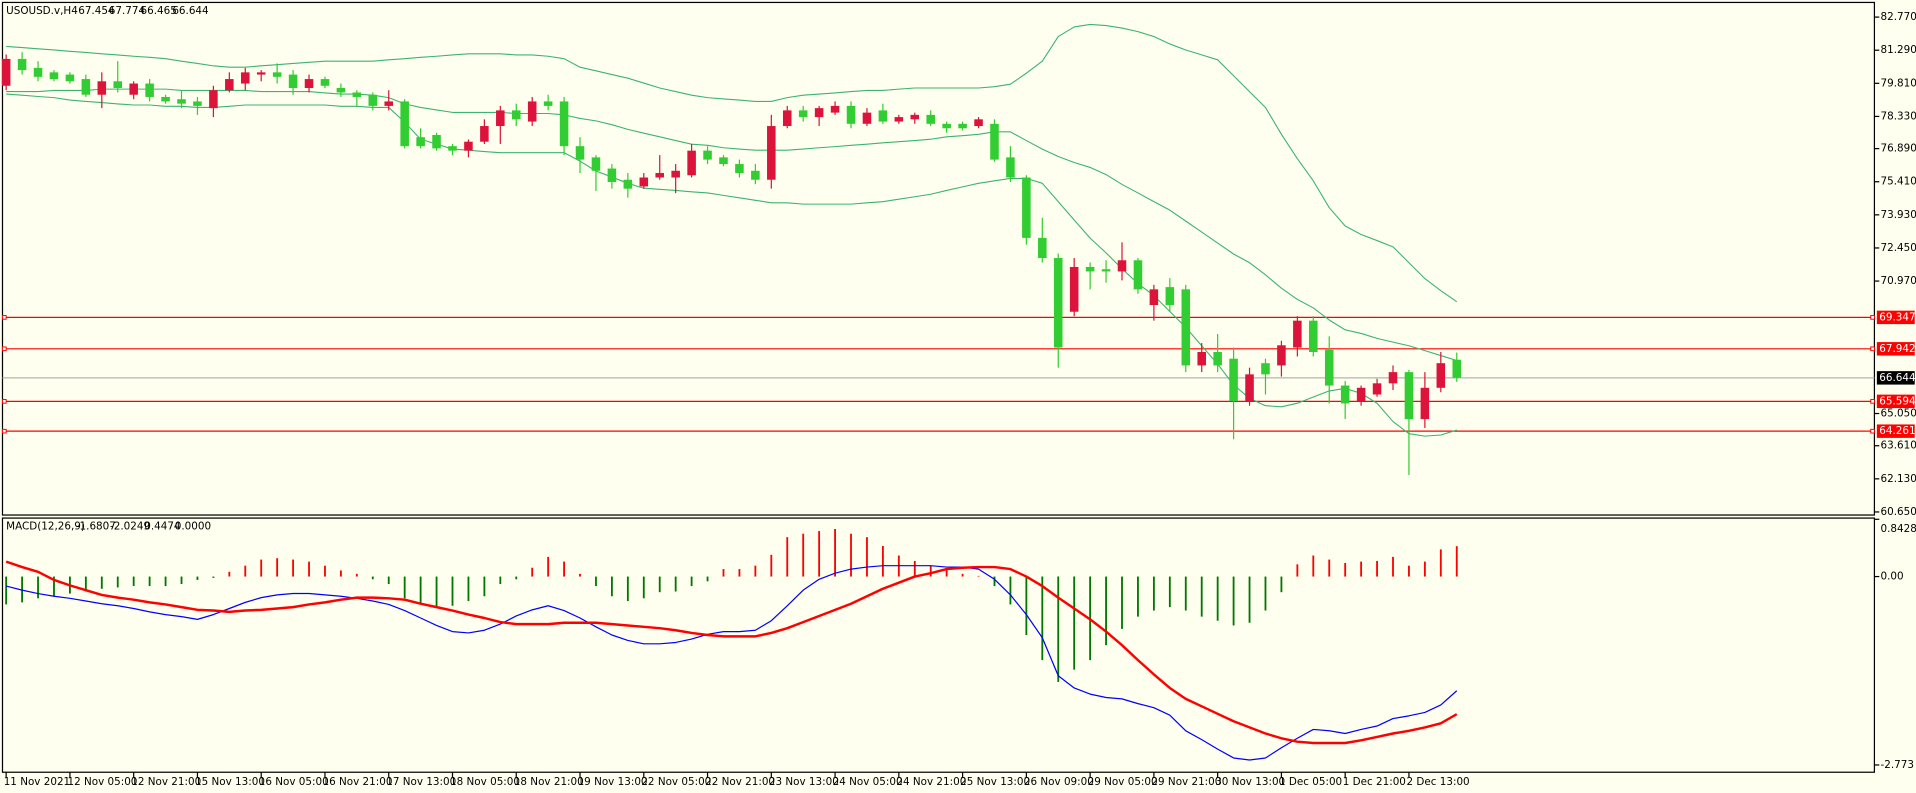  What do you see at coordinates (1250, 782) in the screenshot?
I see `x-tick-label: 30 Nov 13:00` at bounding box center [1250, 782].